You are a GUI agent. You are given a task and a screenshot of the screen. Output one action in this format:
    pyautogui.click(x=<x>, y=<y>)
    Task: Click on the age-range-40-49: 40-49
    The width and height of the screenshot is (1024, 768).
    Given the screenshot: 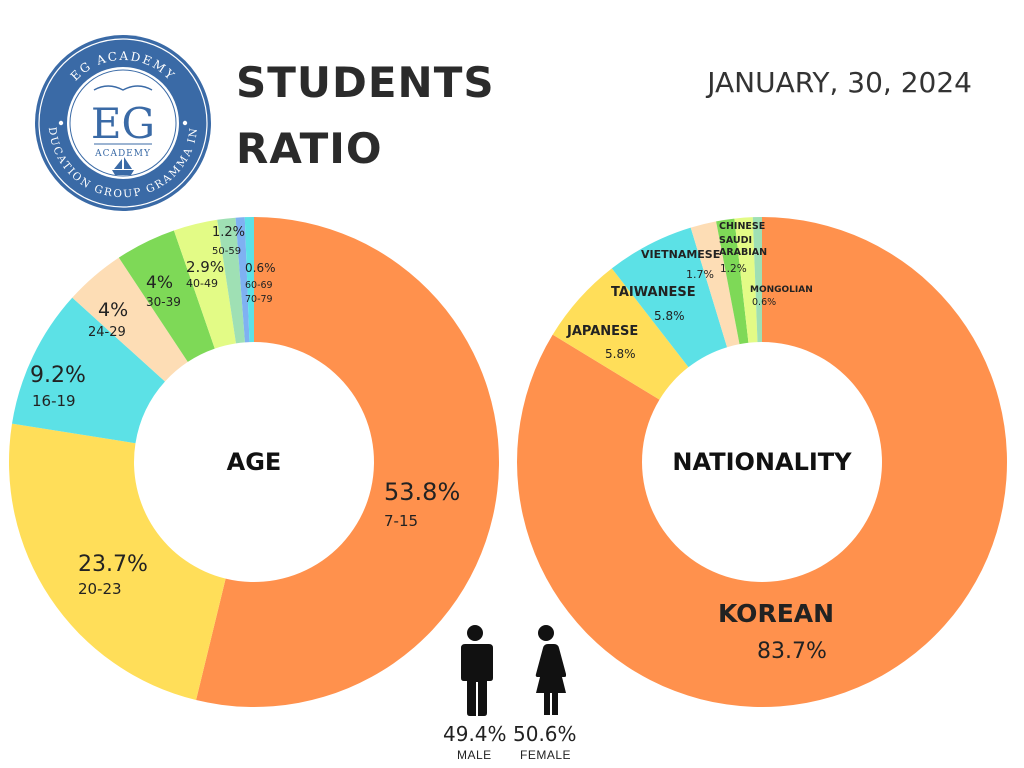 What is the action you would take?
    pyautogui.click(x=202, y=283)
    